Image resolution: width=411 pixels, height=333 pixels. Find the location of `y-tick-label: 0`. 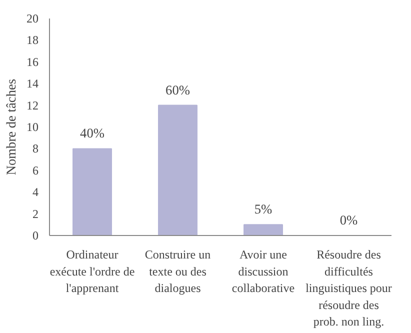

y-tick-label: 0 is located at coordinates (35, 235).